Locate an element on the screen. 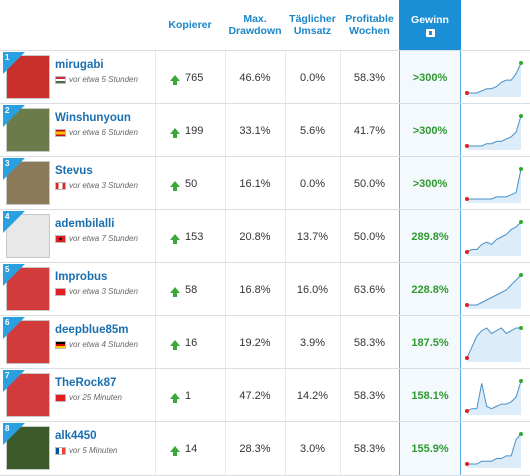 The width and height of the screenshot is (530, 476). header-profitable-weeks: Profitable Wochen is located at coordinates (369, 25).